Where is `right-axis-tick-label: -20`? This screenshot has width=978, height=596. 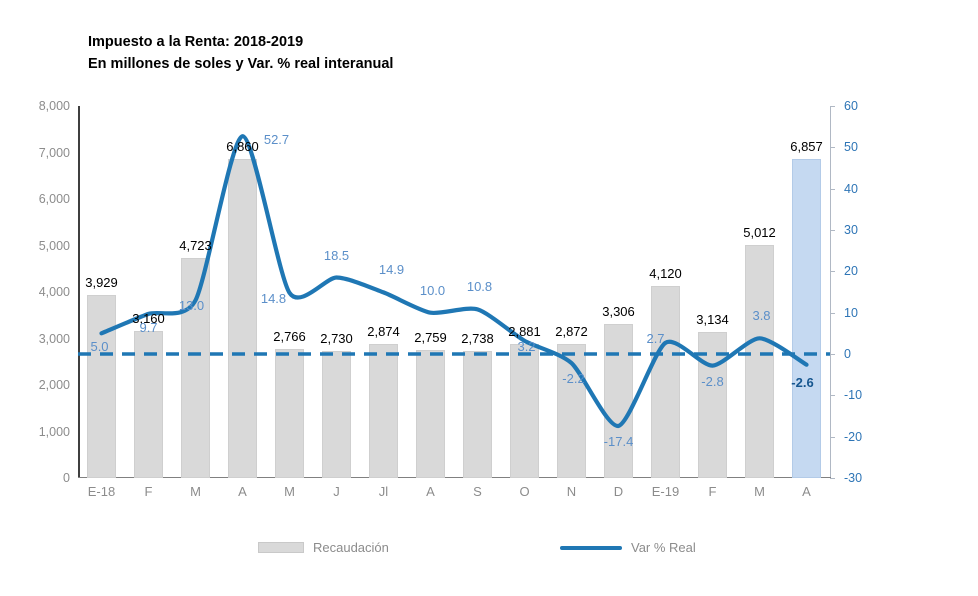 right-axis-tick-label: -20 is located at coordinates (853, 436).